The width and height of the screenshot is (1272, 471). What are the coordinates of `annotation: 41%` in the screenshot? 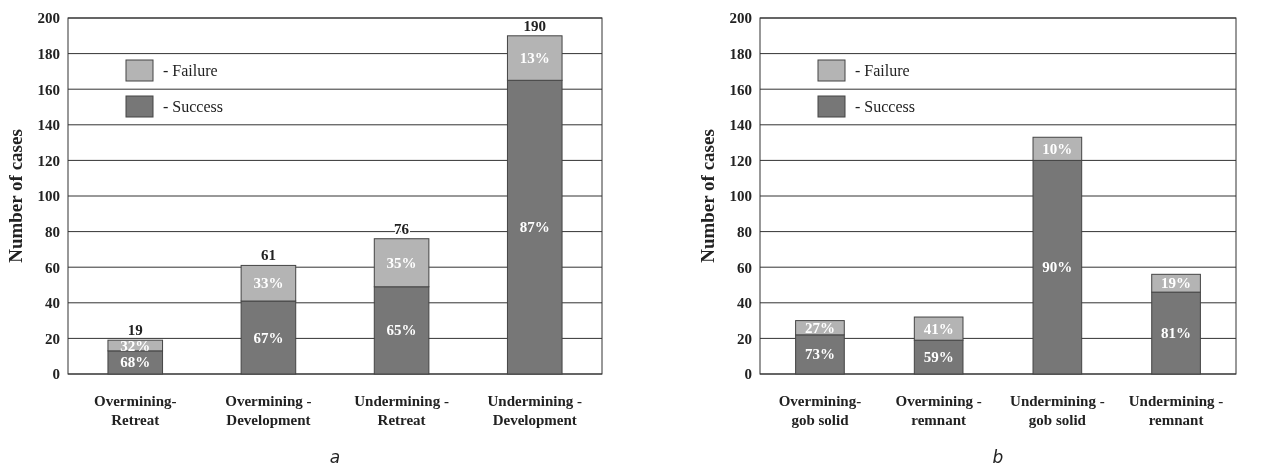 It's located at (938, 328).